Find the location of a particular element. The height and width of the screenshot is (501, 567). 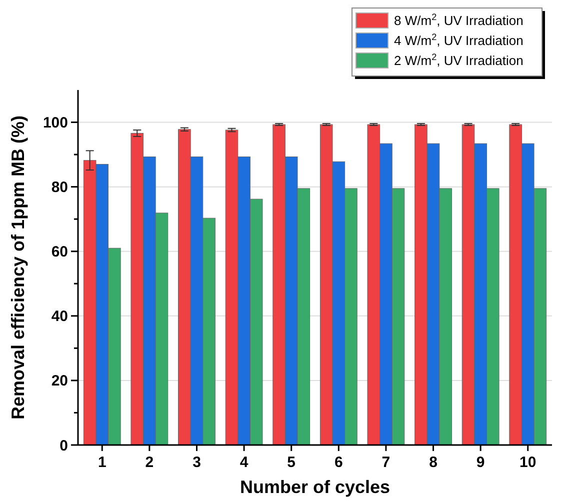

x-tick-label: 6 is located at coordinates (338, 462).